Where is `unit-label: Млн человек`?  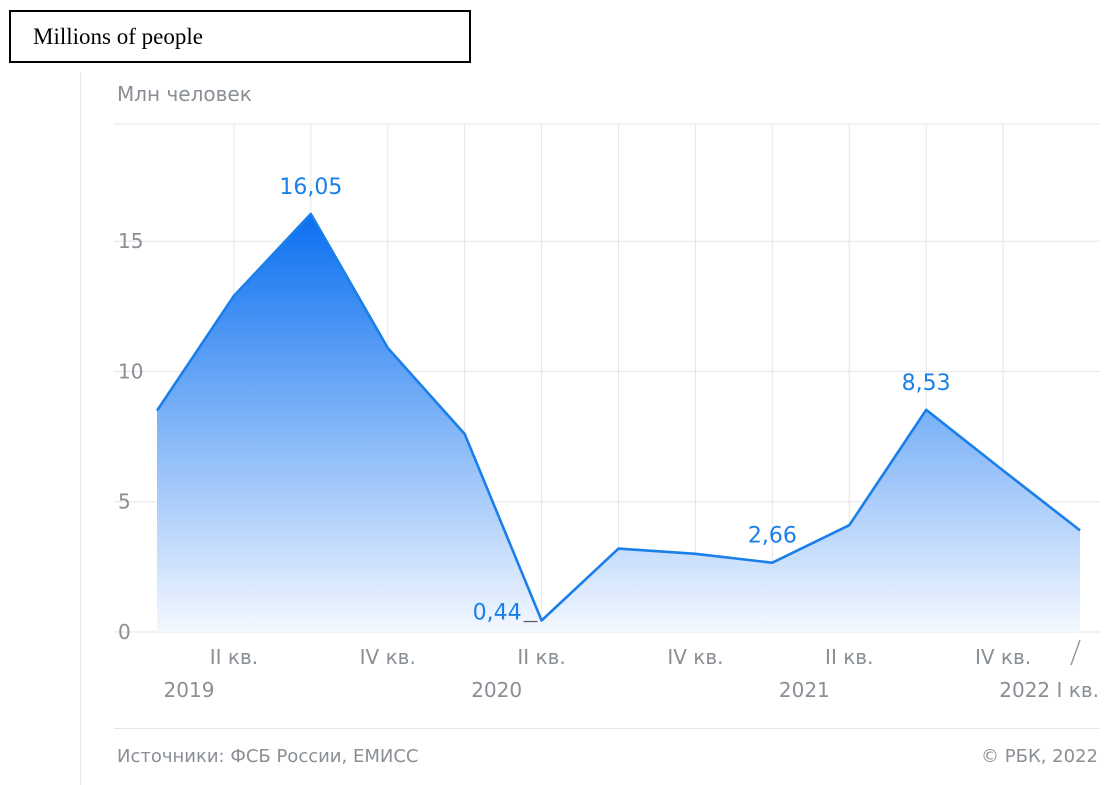 unit-label: Млн человек is located at coordinates (184, 94).